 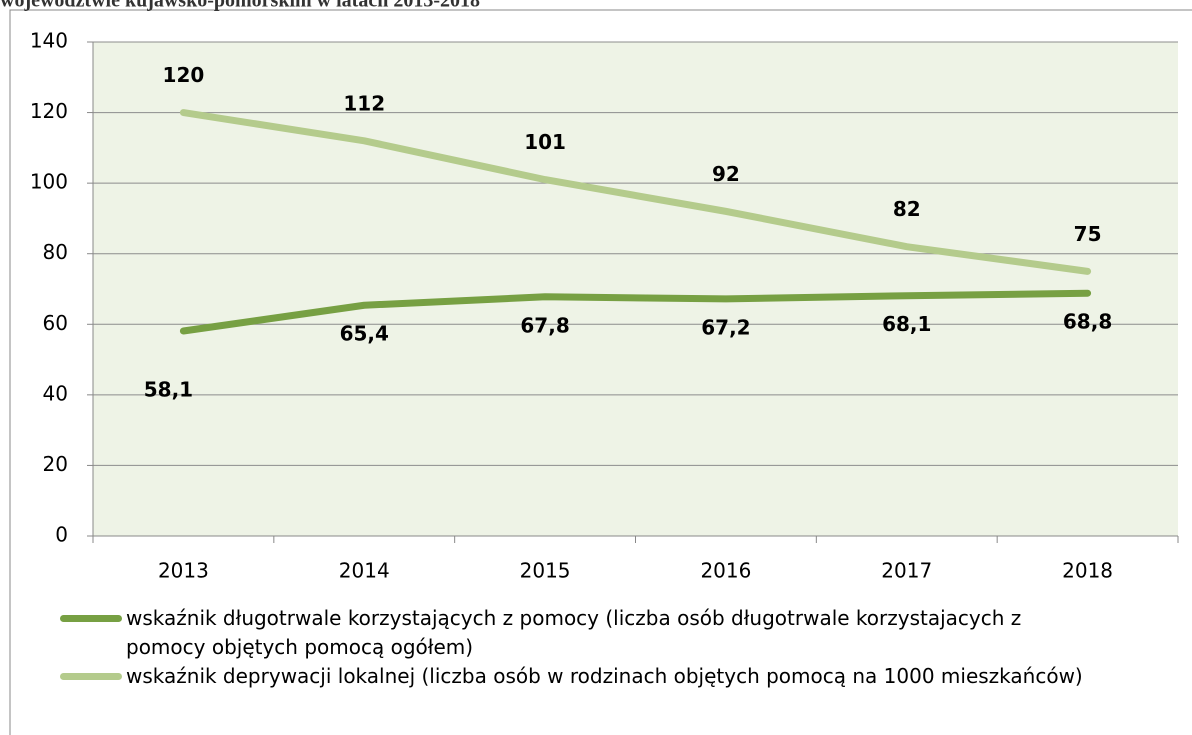 I want to click on series-line, so click(x=635, y=312).